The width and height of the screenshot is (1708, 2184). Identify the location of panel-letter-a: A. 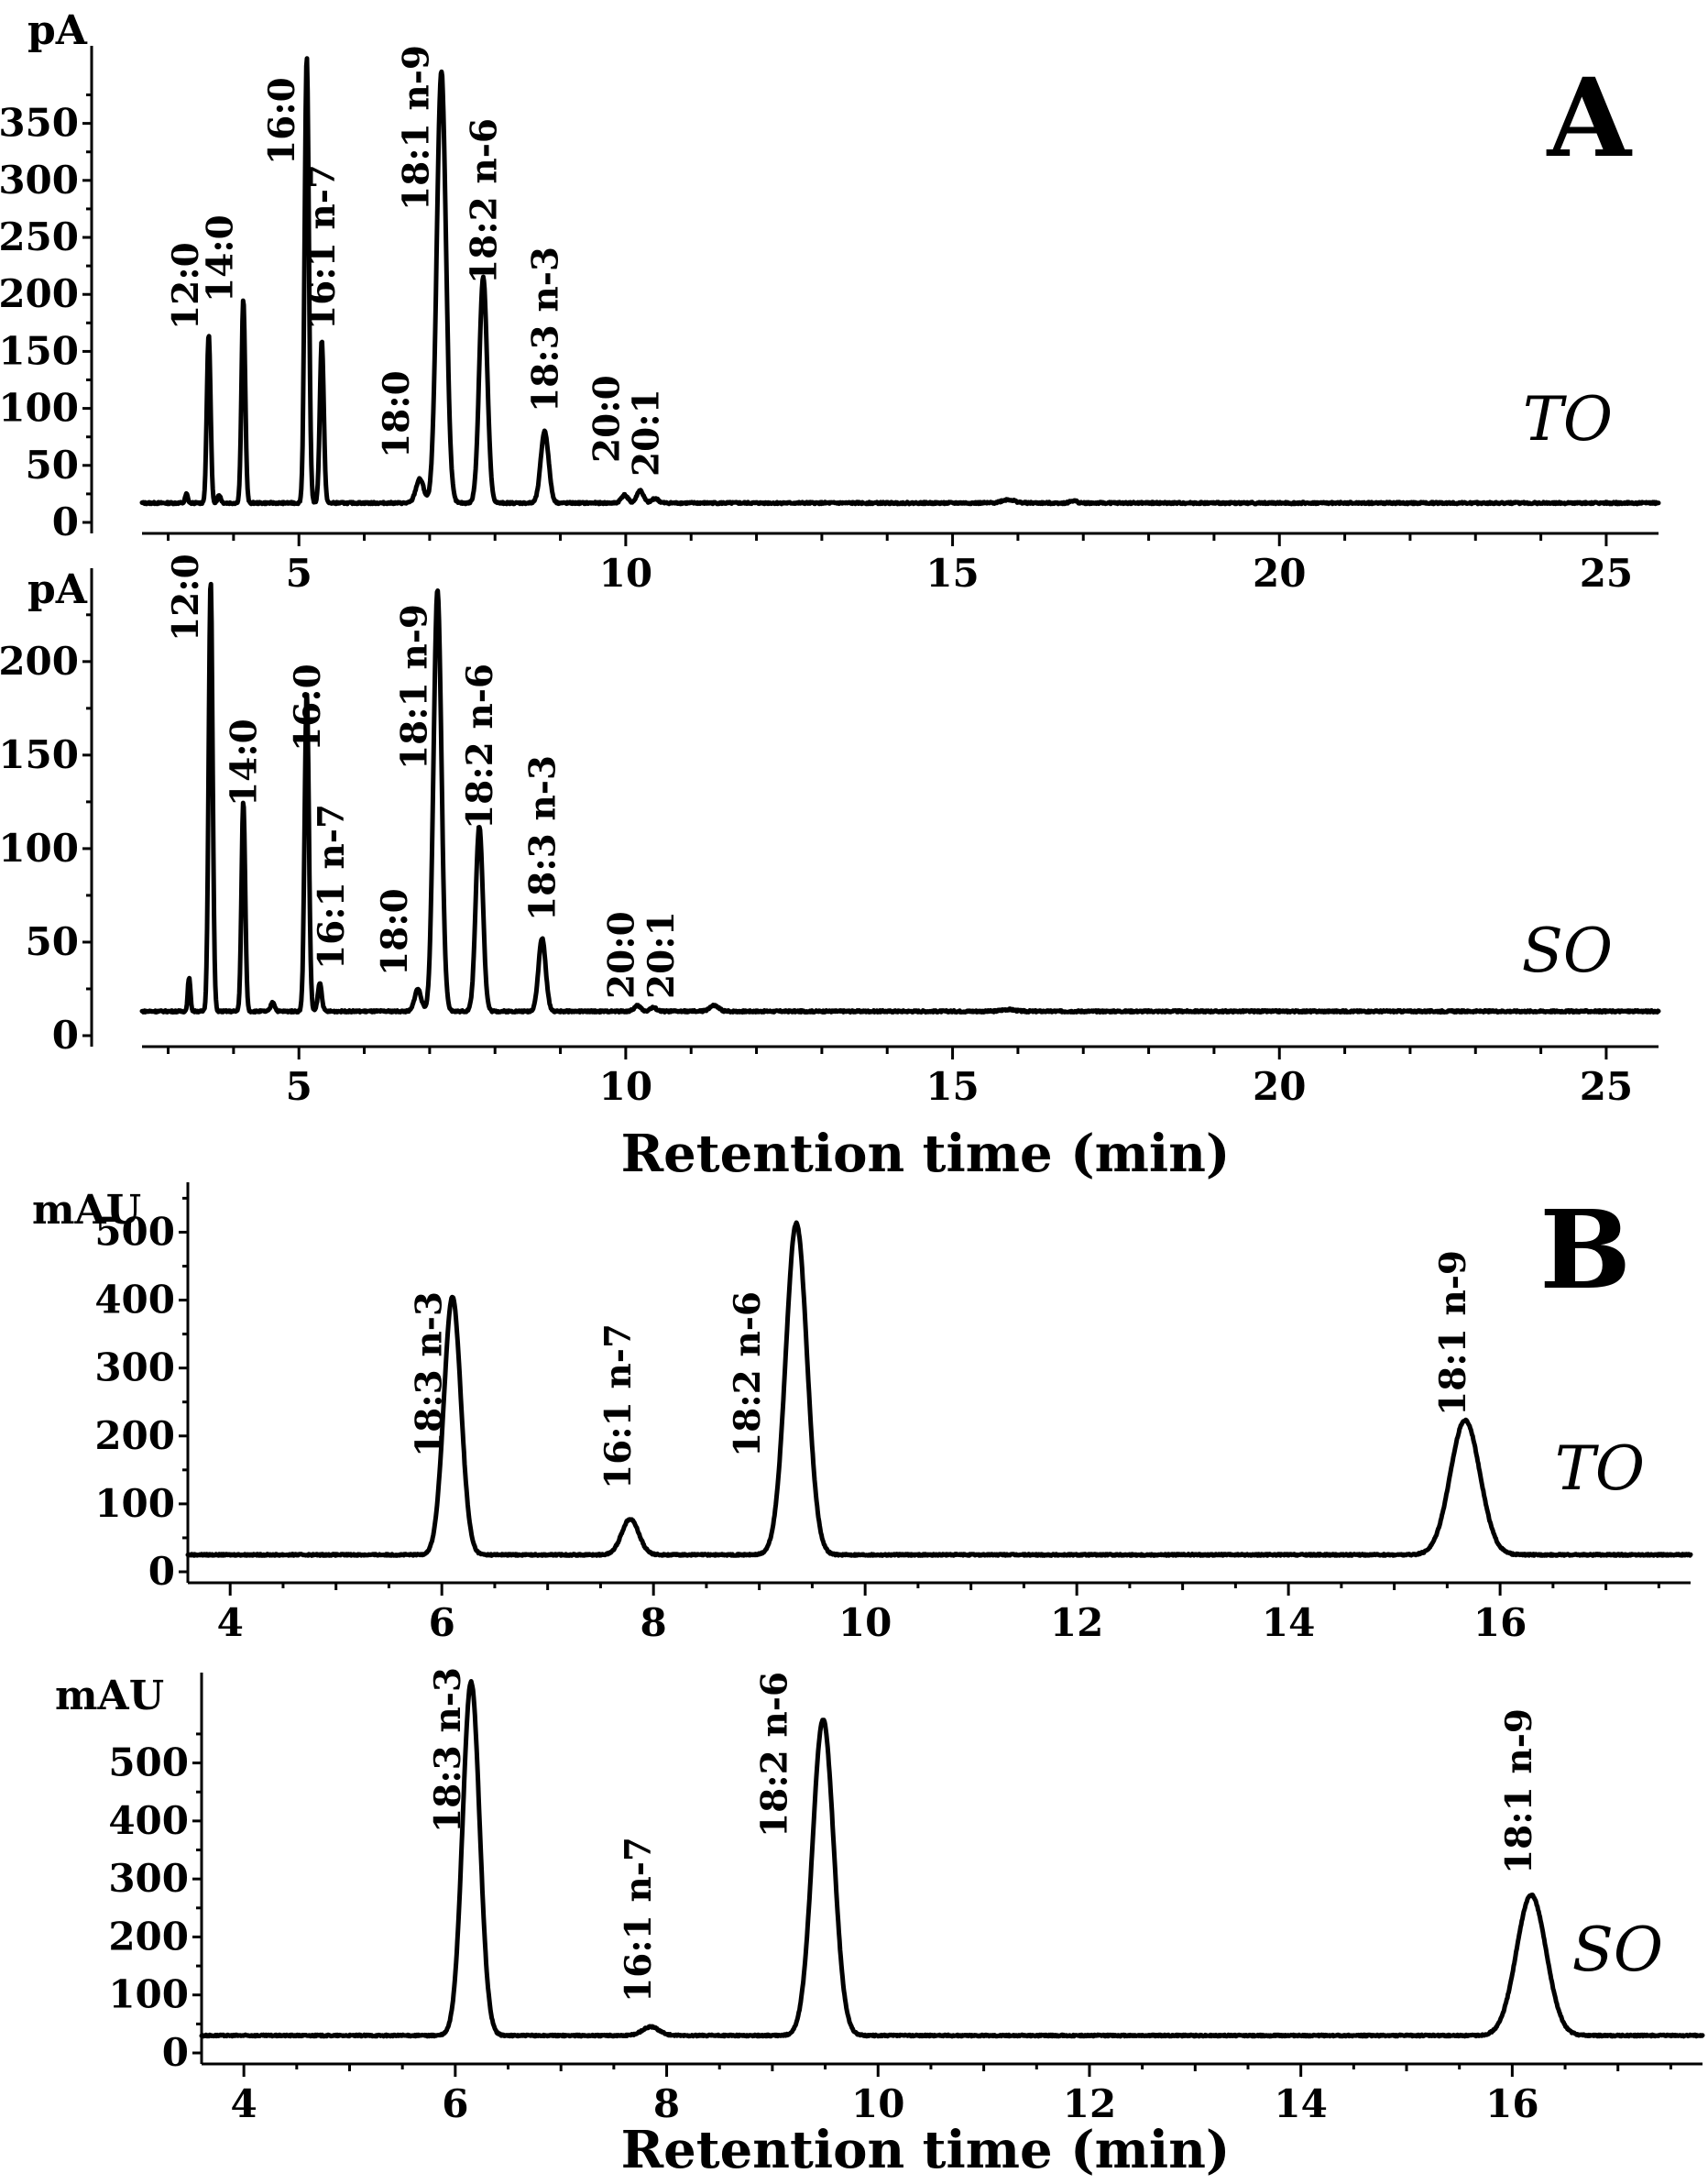
(1589, 117).